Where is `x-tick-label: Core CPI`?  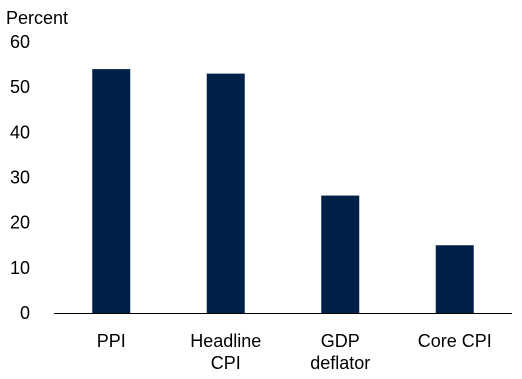
x-tick-label: Core CPI is located at coordinates (455, 341).